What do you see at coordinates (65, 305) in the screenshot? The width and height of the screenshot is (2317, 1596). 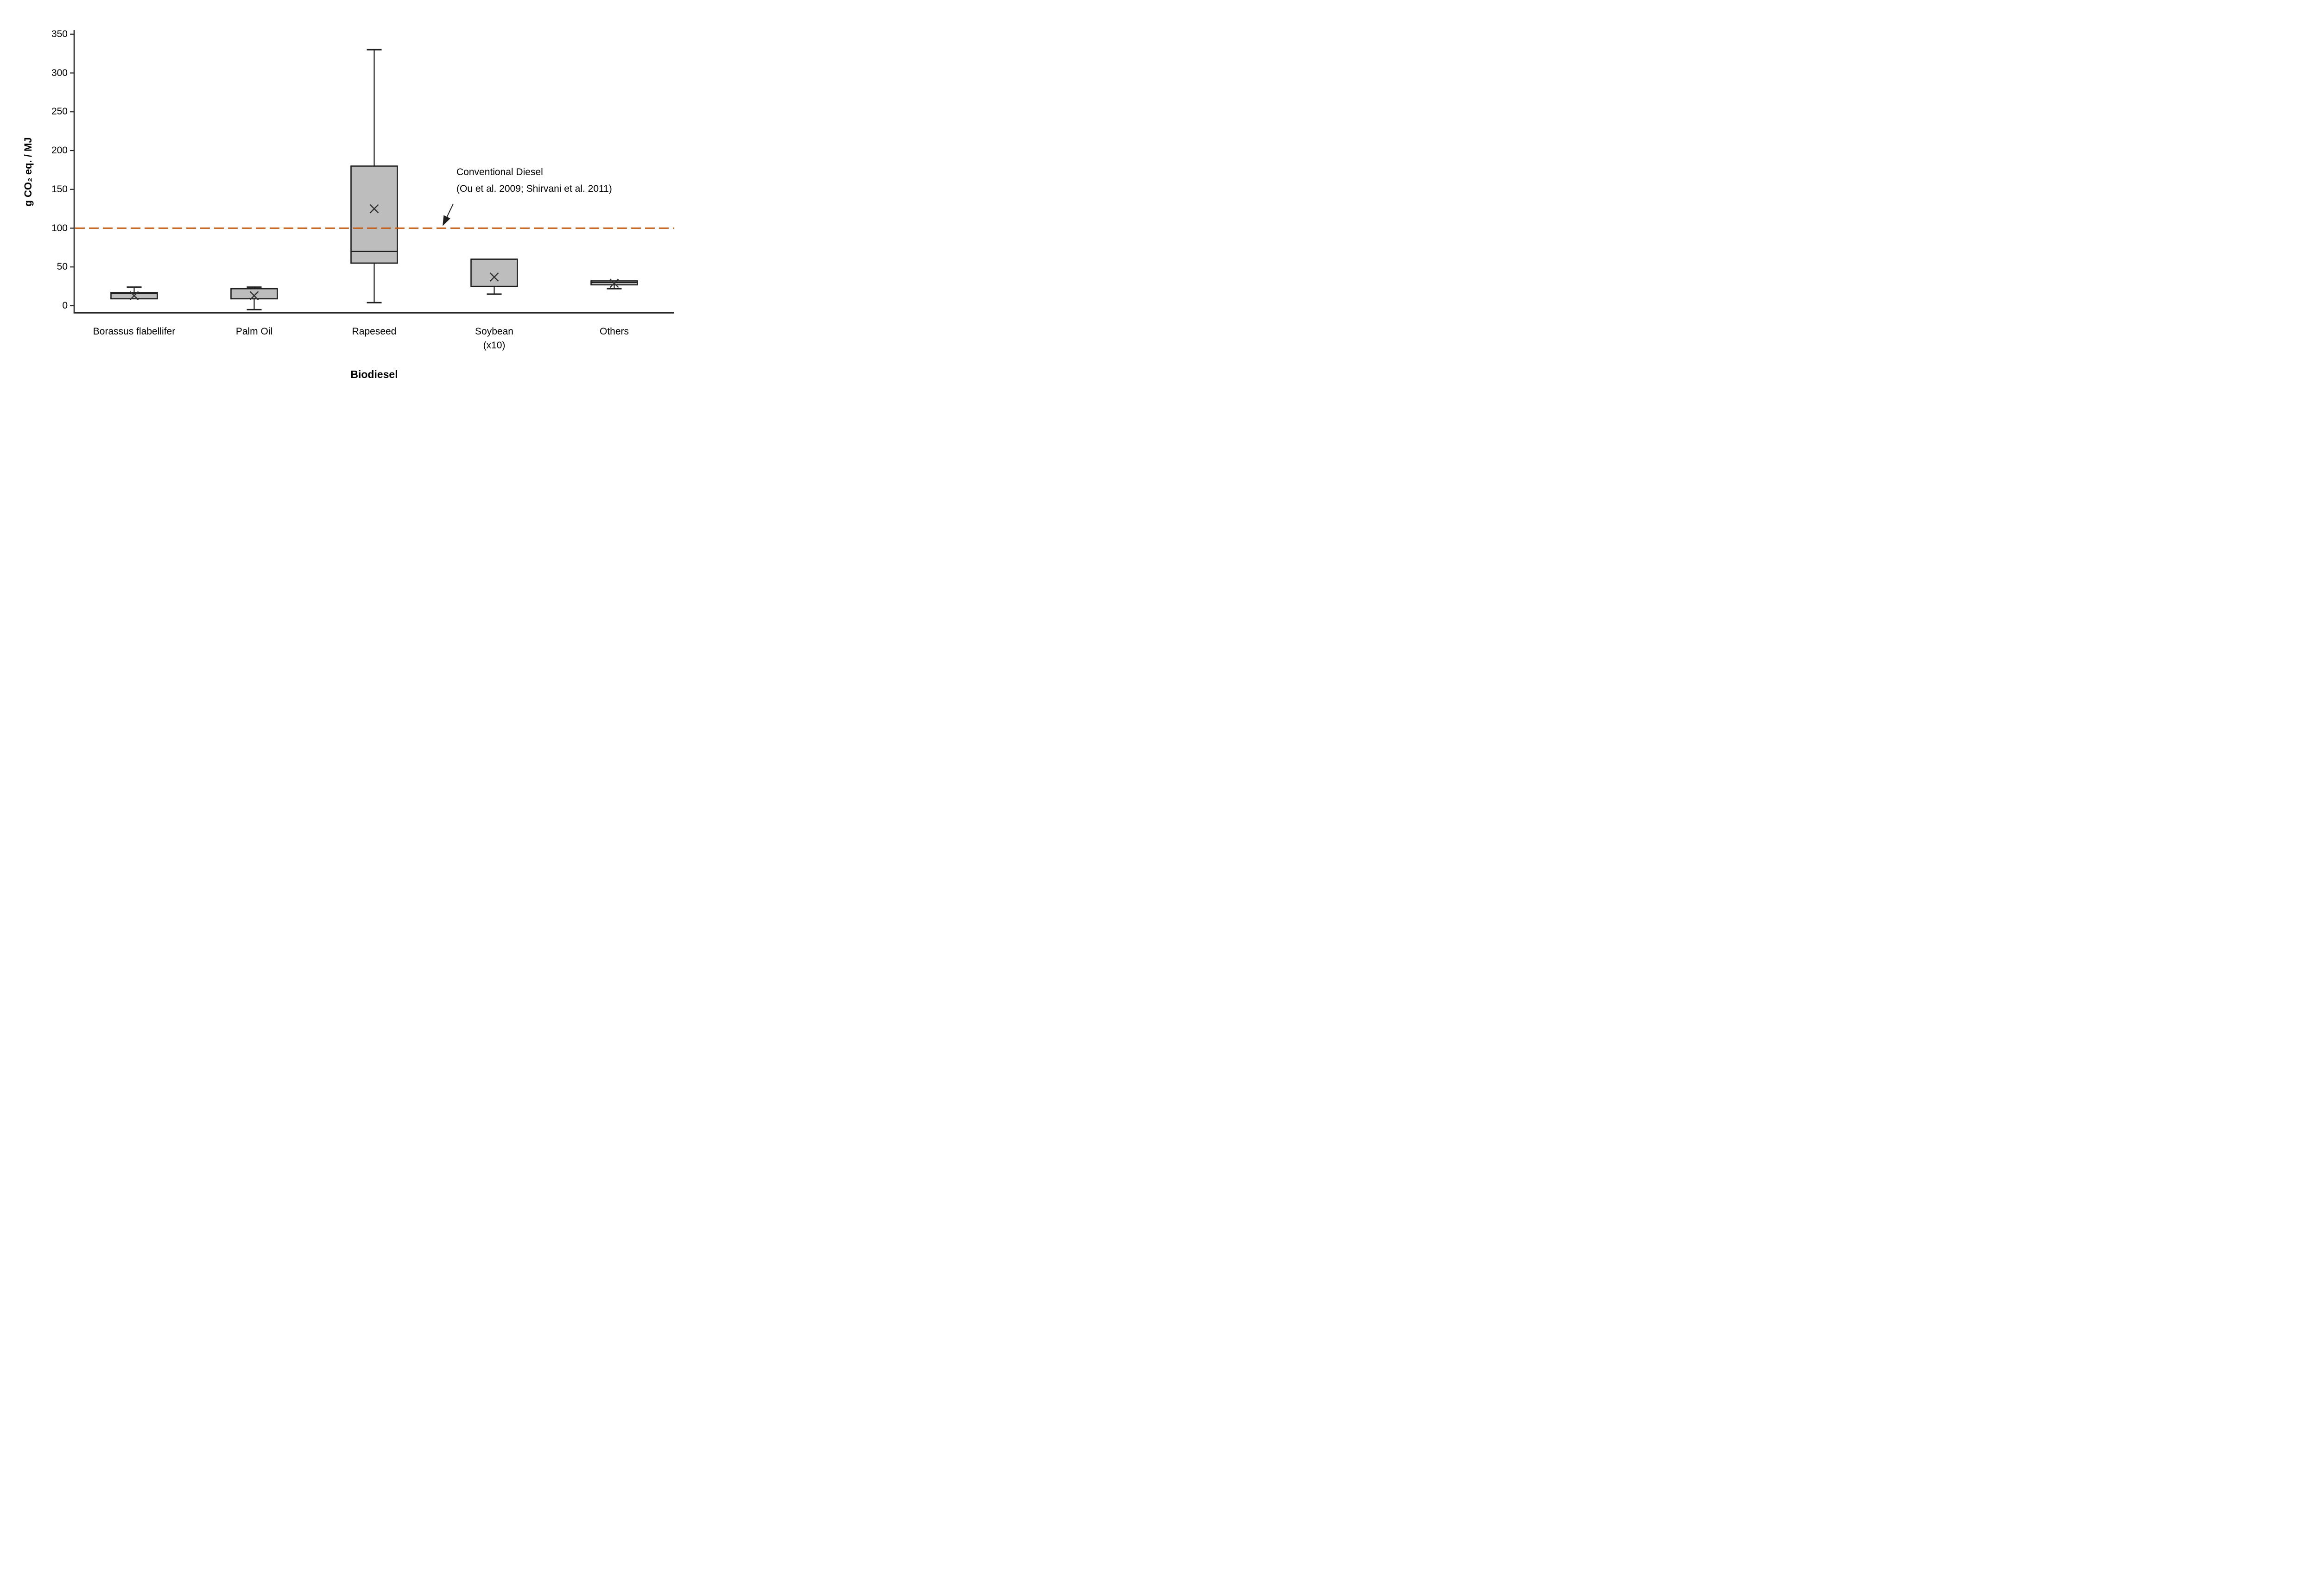 I see `y-tick-label-0: 0` at bounding box center [65, 305].